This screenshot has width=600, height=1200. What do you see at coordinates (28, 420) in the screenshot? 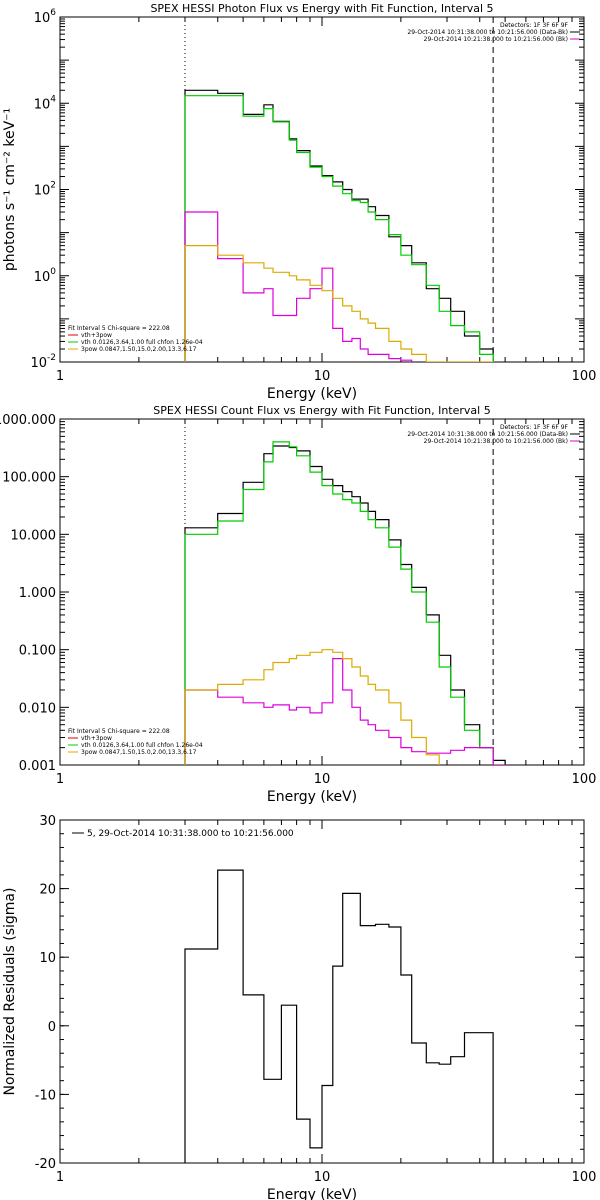
I see `y-tick-label: 1000.000` at bounding box center [28, 420].